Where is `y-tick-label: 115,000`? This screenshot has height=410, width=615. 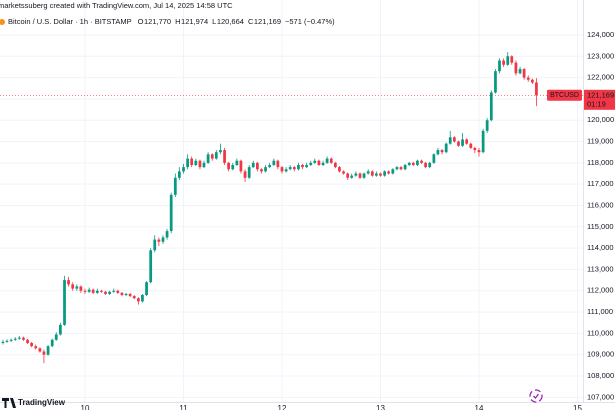 y-tick-label: 115,000 is located at coordinates (600, 226).